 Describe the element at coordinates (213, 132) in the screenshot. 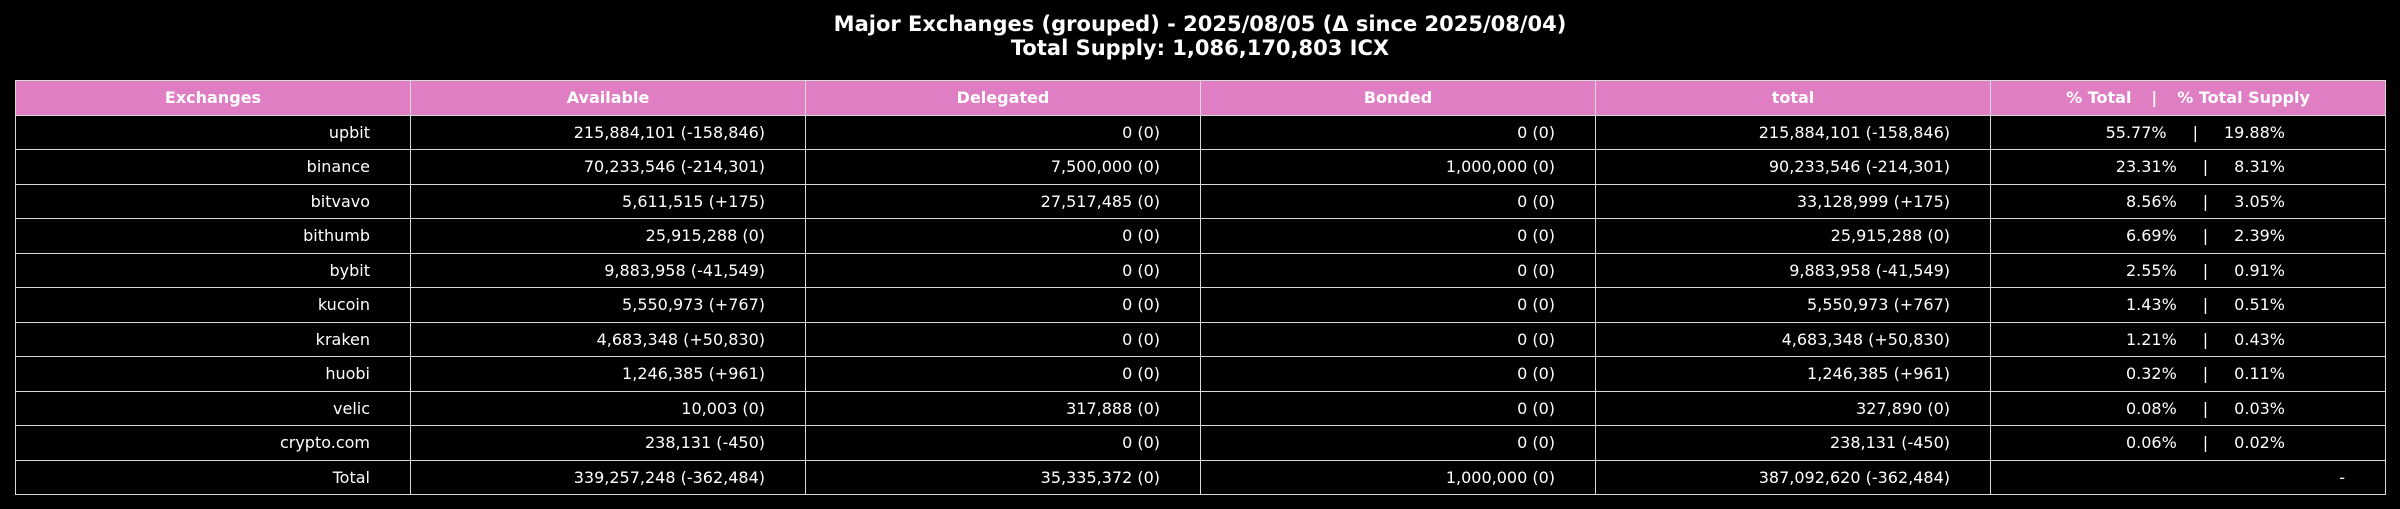

I see `cell-exchange: upbit` at that location.